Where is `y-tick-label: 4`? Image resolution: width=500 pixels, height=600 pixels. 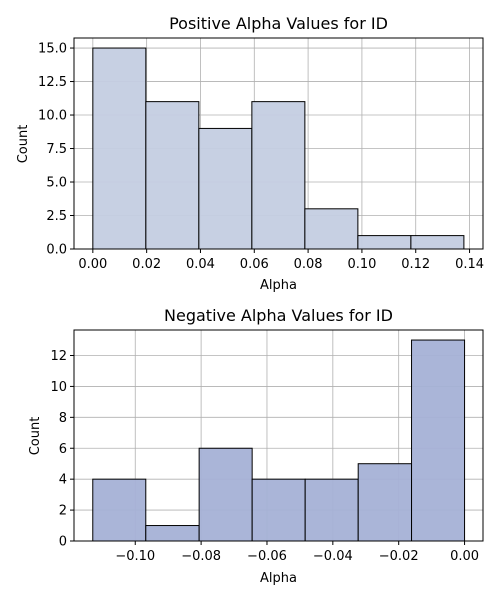
y-tick-label: 4 is located at coordinates (63, 480).